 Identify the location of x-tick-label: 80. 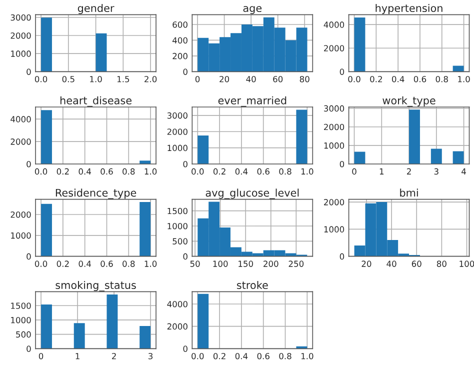
(441, 263).